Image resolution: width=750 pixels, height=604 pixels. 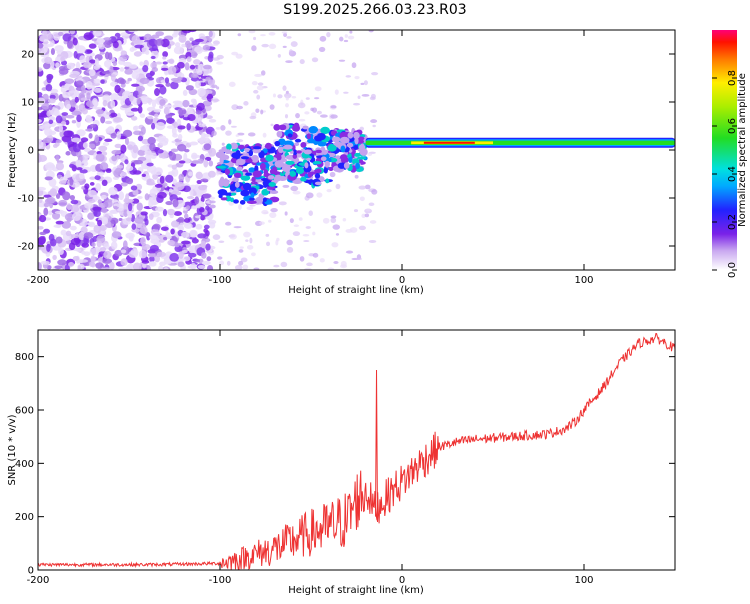 What do you see at coordinates (732, 174) in the screenshot?
I see `colorbar-tick-label: 0.4` at bounding box center [732, 174].